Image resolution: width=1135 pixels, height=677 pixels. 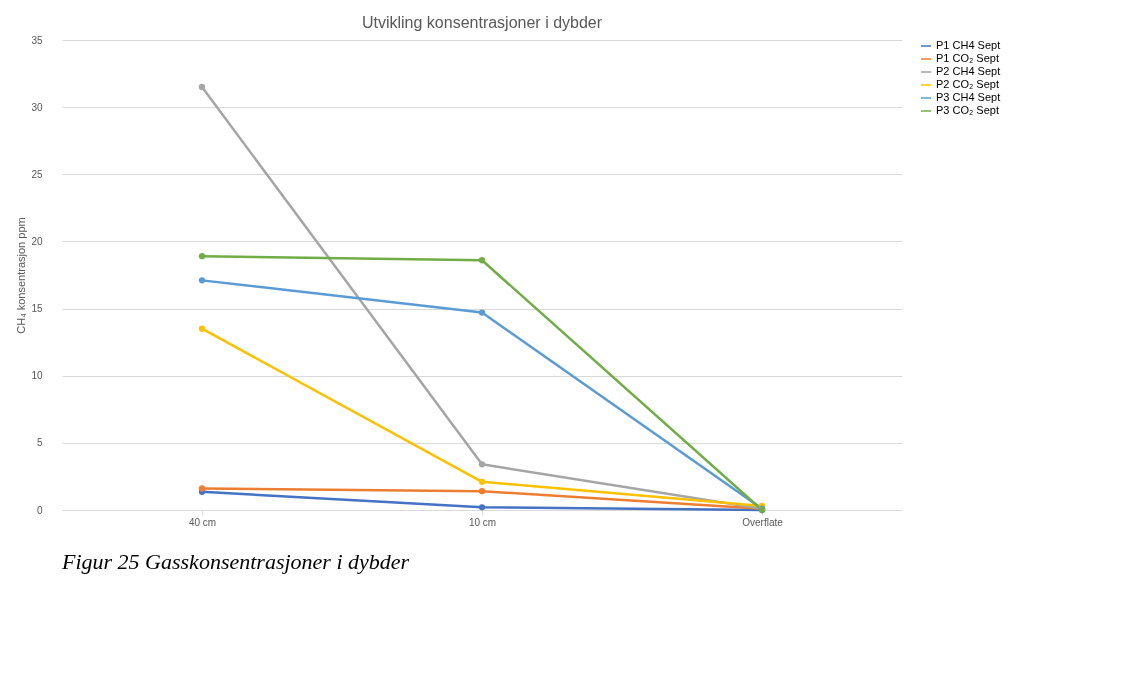 I want to click on legend-label: P2 CO₂ Sept, so click(x=967, y=84).